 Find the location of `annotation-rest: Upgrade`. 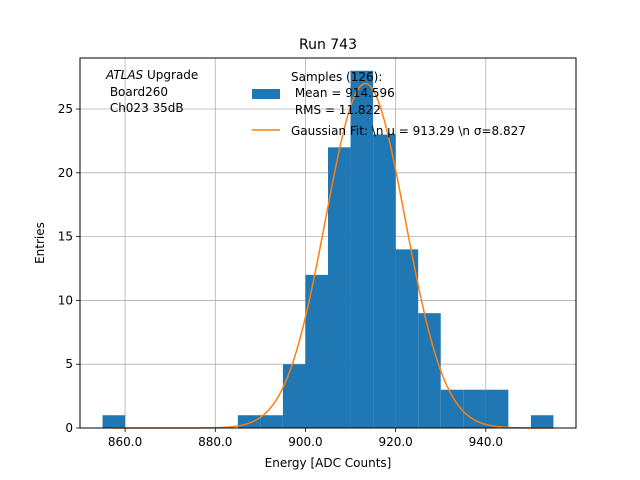

annotation-rest: Upgrade is located at coordinates (170, 75).